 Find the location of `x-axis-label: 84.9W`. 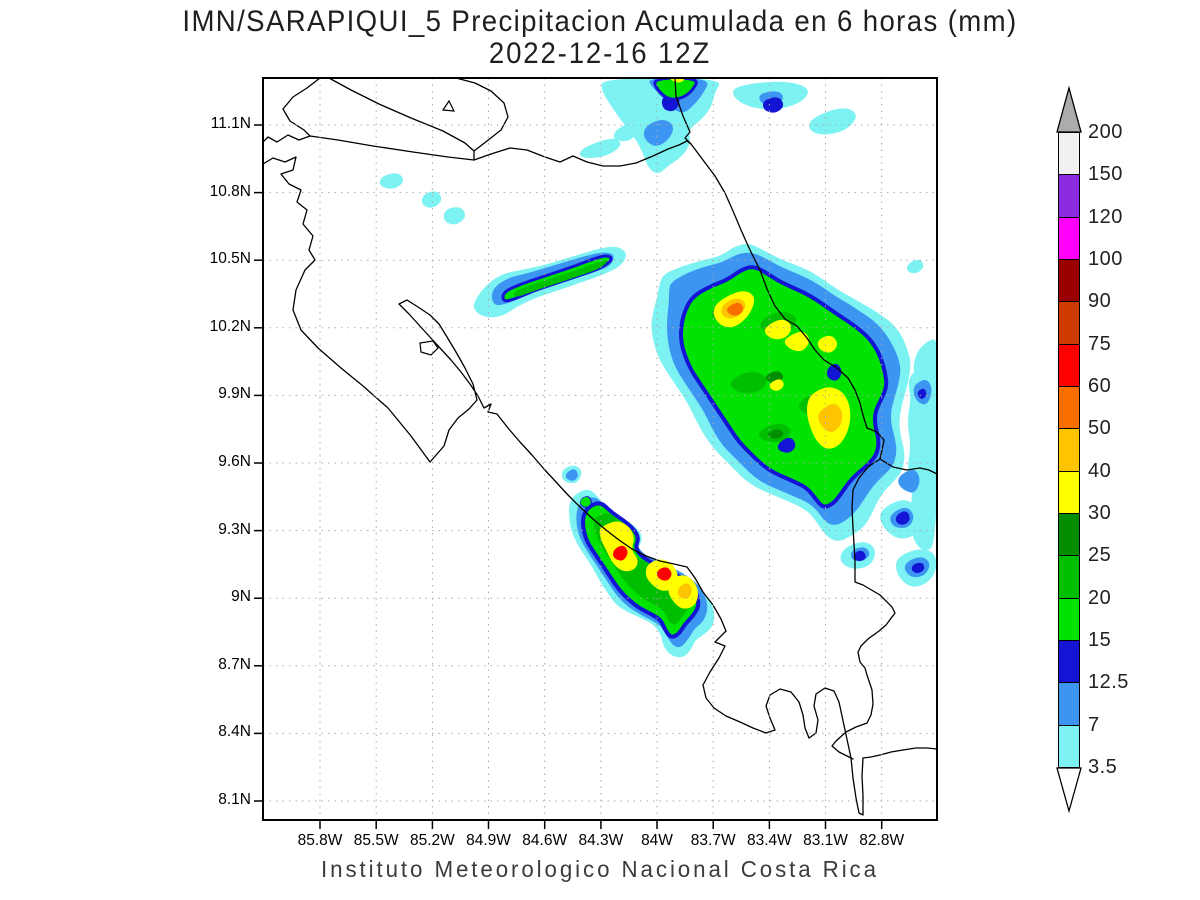

x-axis-label: 84.9W is located at coordinates (488, 840).